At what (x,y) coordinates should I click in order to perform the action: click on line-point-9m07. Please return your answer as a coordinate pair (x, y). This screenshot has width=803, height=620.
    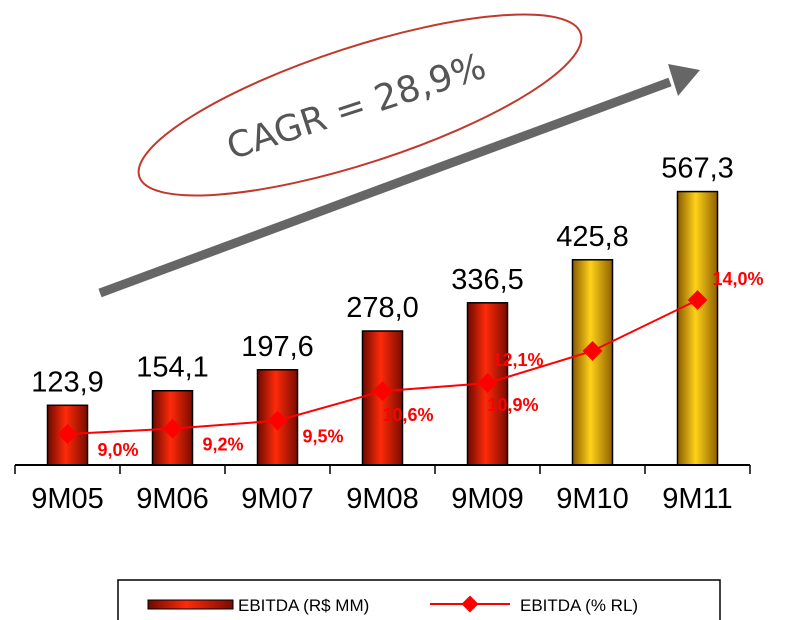
    Looking at the image, I should click on (277, 420).